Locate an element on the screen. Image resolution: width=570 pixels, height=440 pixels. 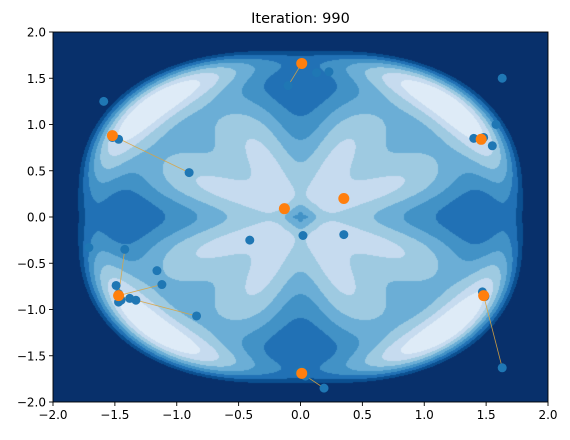
chart-title: Iteration: 990 is located at coordinates (300, 19).